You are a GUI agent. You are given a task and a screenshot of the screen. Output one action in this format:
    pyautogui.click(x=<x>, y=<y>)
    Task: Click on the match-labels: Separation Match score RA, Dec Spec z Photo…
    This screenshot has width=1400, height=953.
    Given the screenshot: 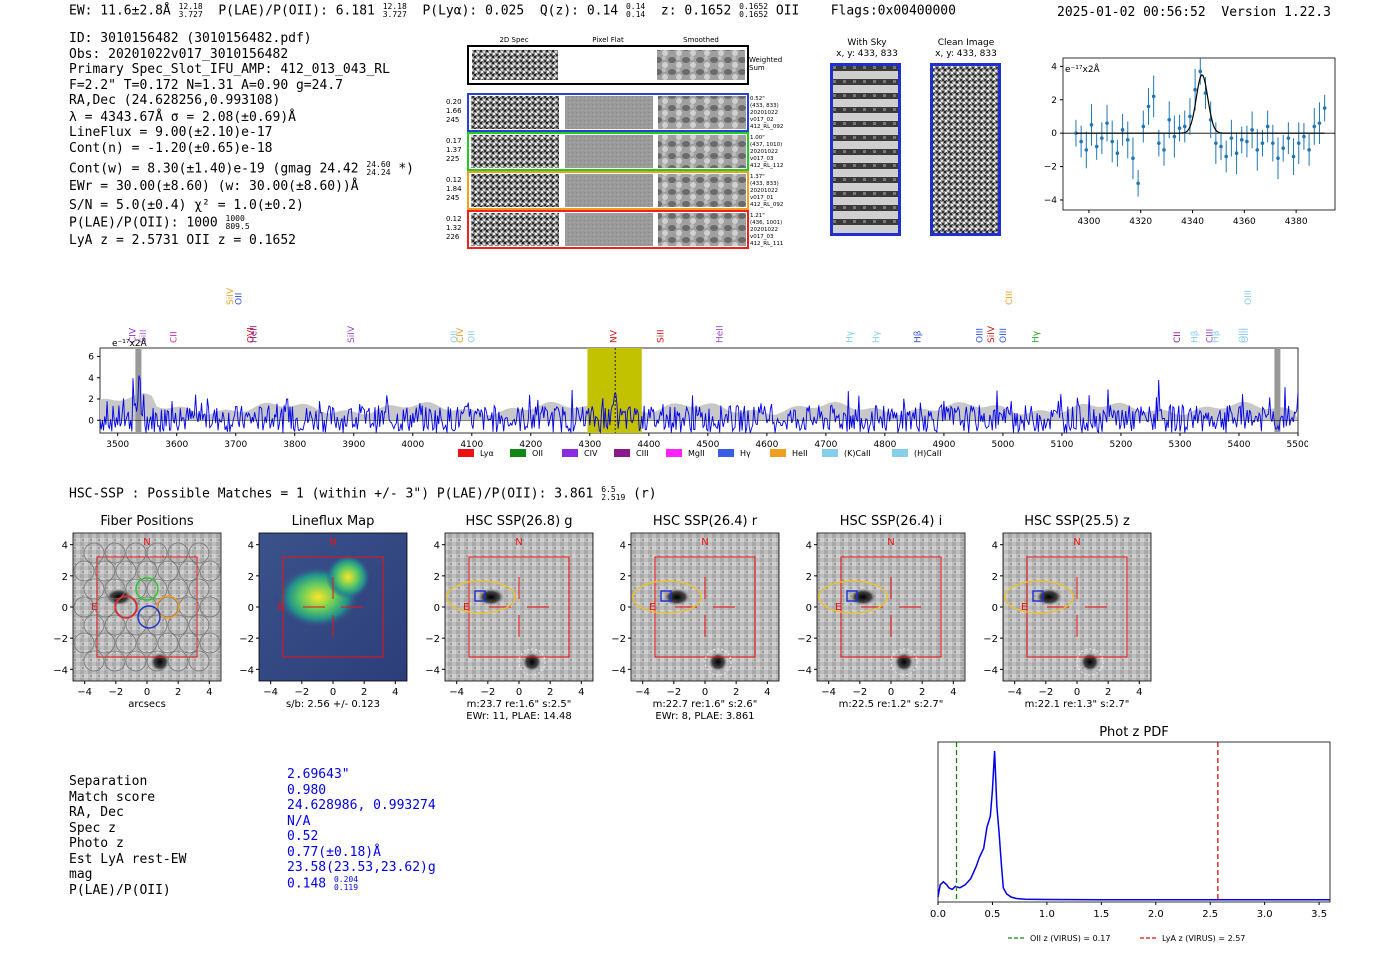 What is the action you would take?
    pyautogui.click(x=128, y=836)
    